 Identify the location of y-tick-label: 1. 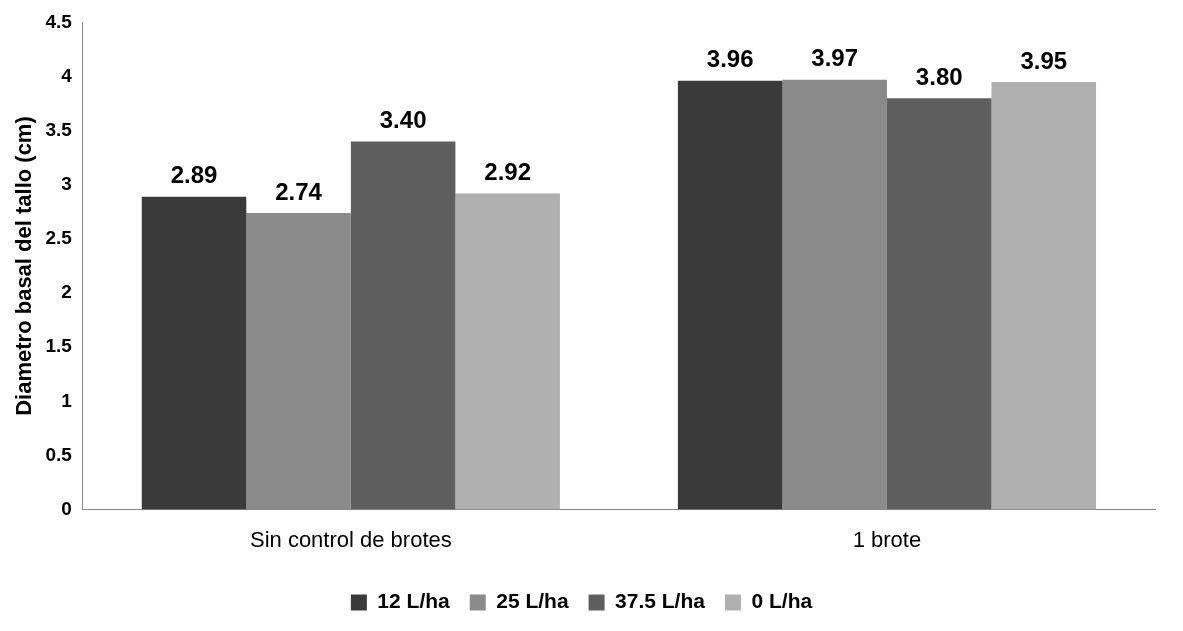
(67, 400).